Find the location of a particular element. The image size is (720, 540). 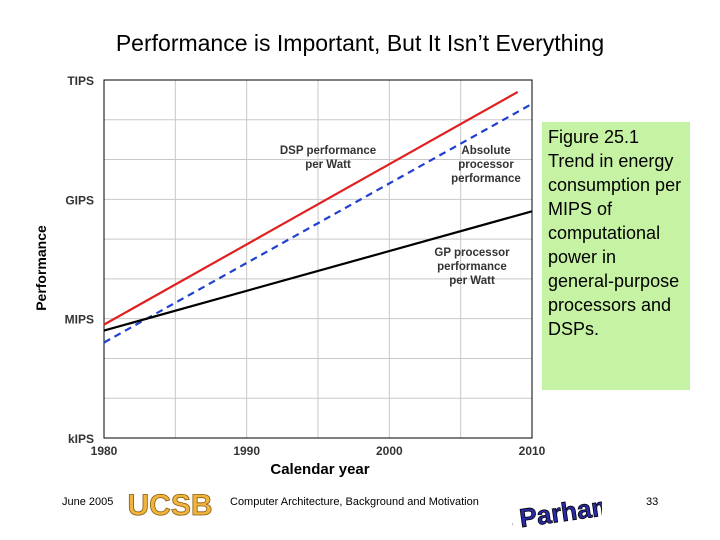

x-tick-label: 1980 is located at coordinates (104, 451).